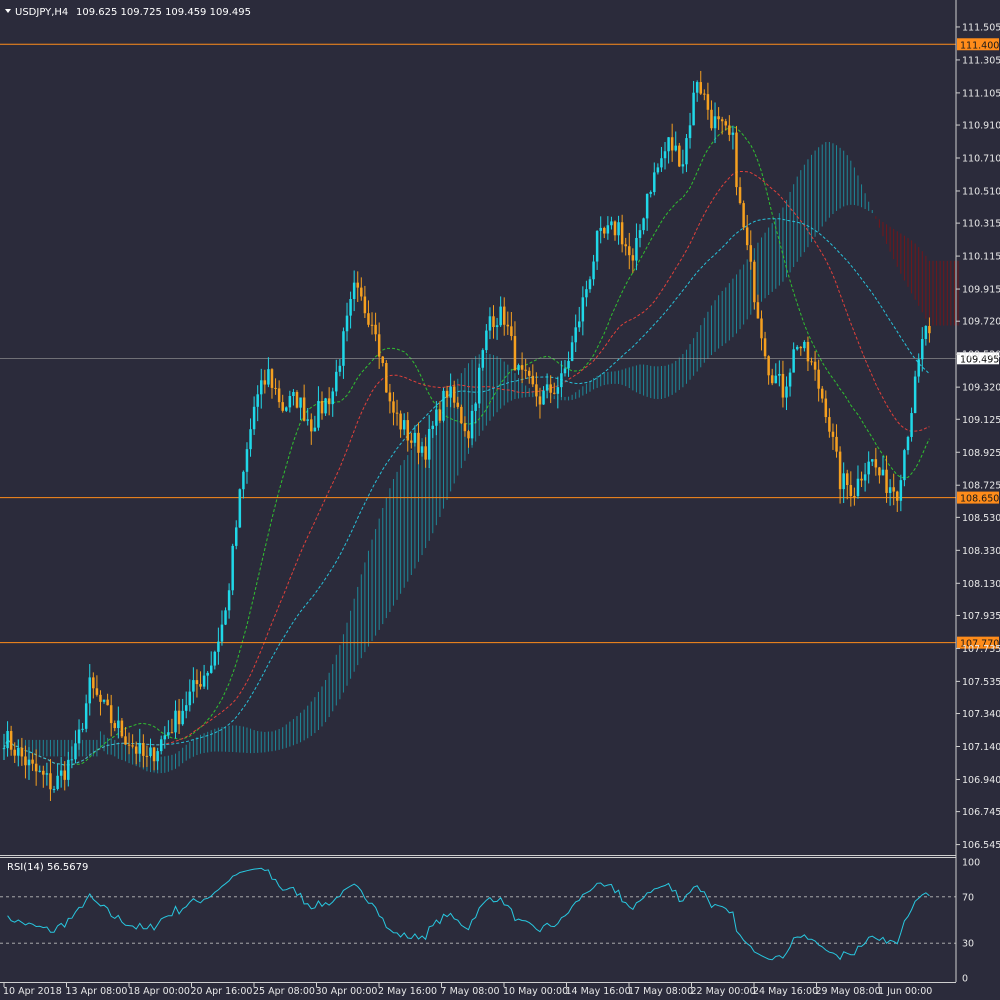  What do you see at coordinates (981, 355) in the screenshot?
I see `price-tick-label: 109.520` at bounding box center [981, 355].